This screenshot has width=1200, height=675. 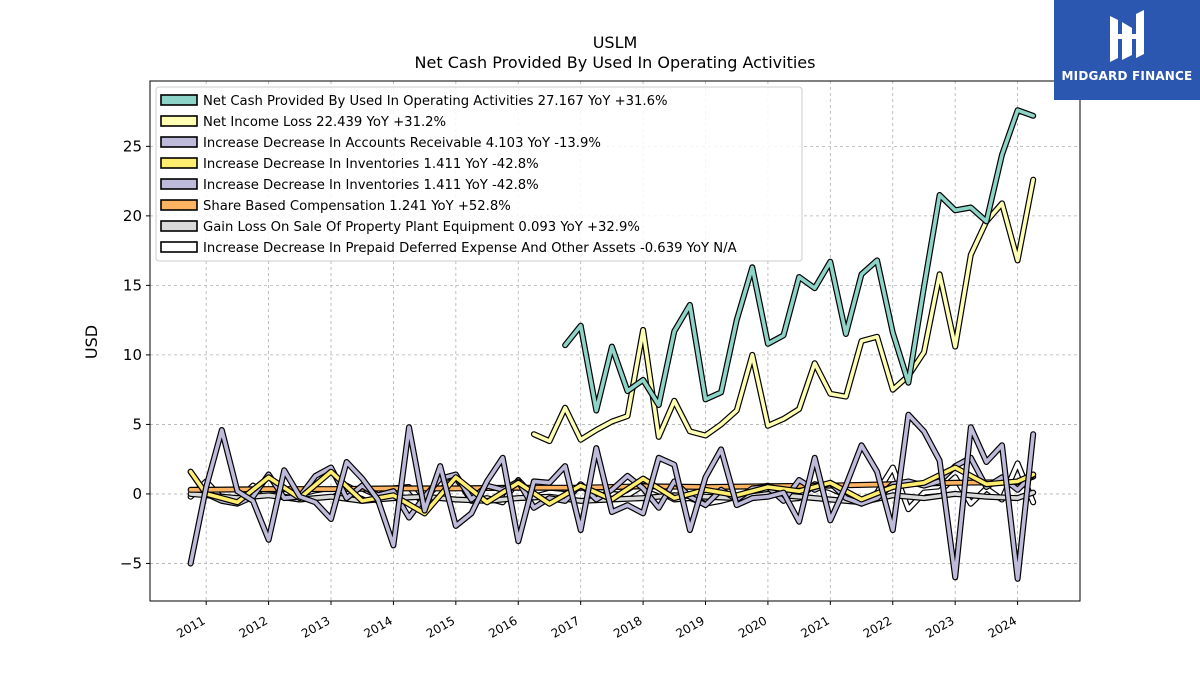 I want to click on y-tick-label: 10, so click(x=132, y=355).